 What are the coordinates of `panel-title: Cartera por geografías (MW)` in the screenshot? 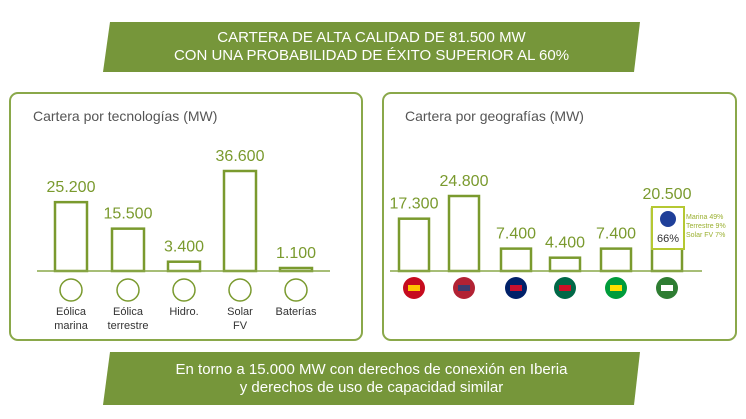 It's located at (494, 116).